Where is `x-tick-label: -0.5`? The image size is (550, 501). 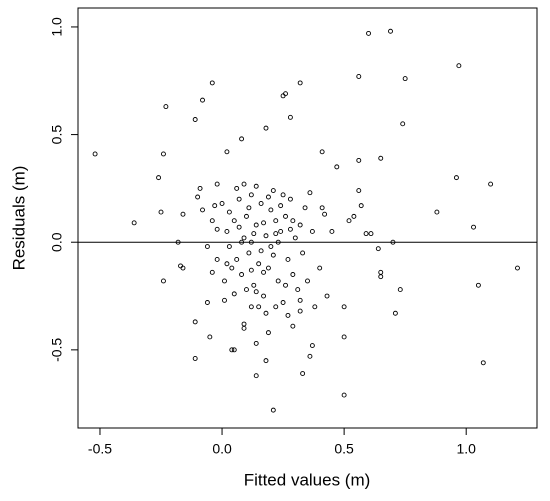
x-tick-label: -0.5 is located at coordinates (100, 449).